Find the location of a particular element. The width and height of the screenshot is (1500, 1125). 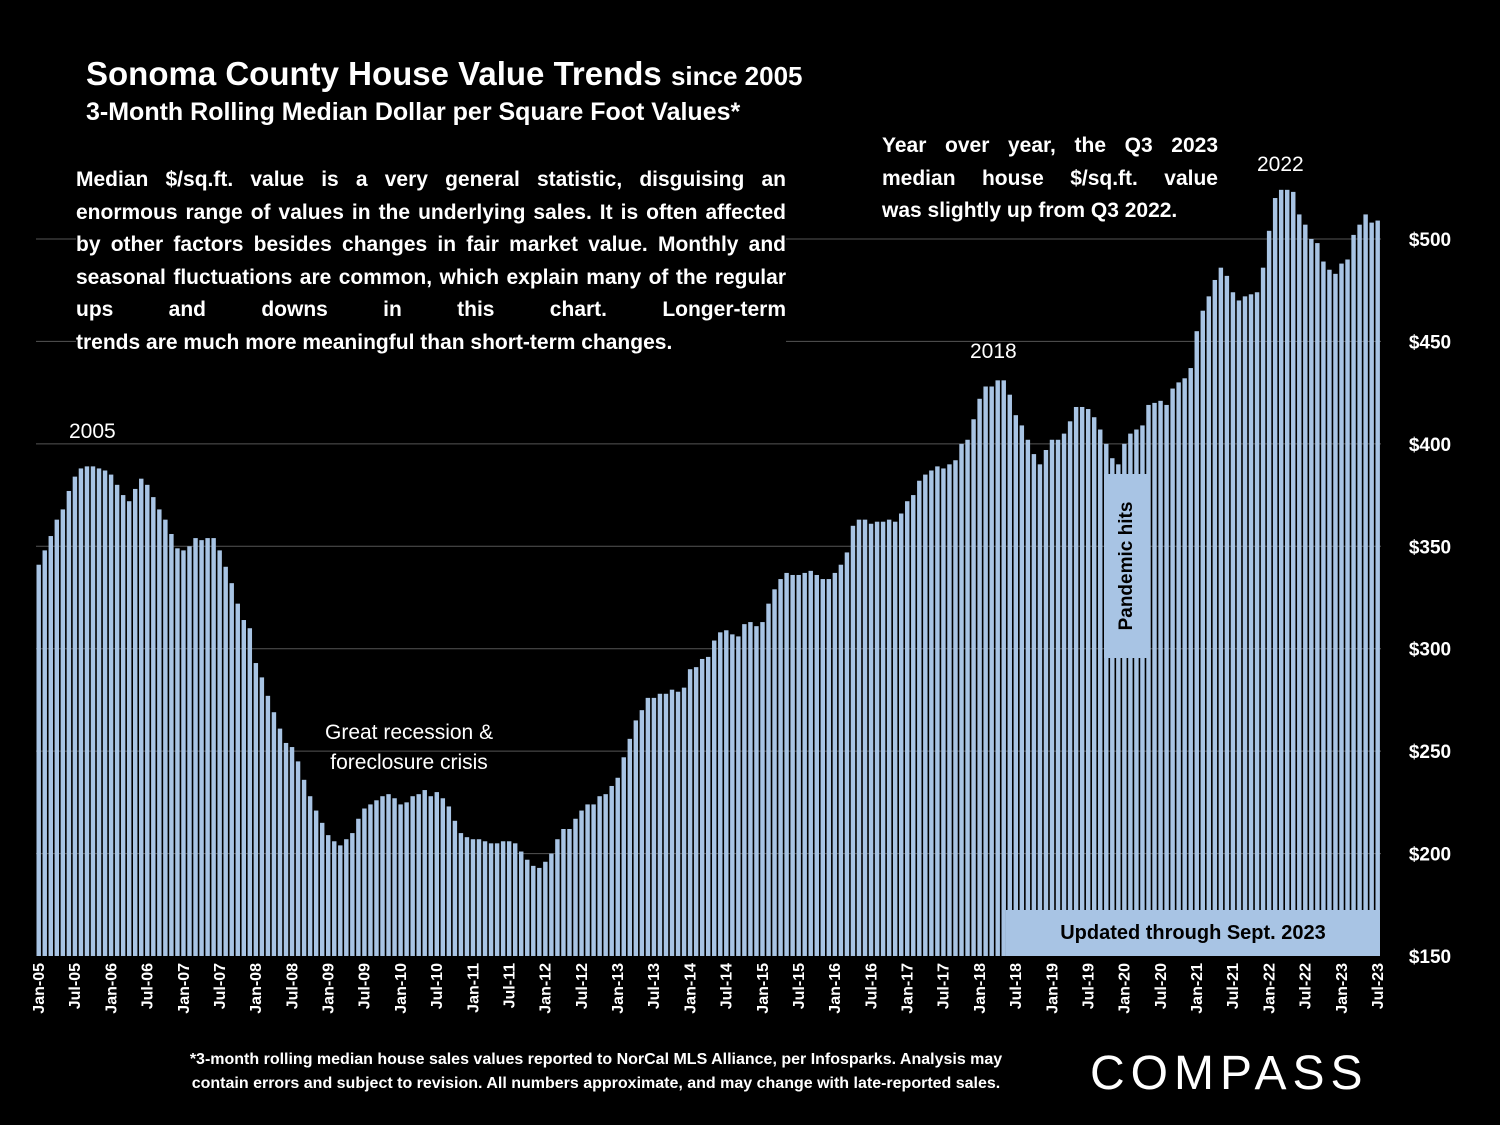

annotation-2022: 2022 is located at coordinates (1280, 164).